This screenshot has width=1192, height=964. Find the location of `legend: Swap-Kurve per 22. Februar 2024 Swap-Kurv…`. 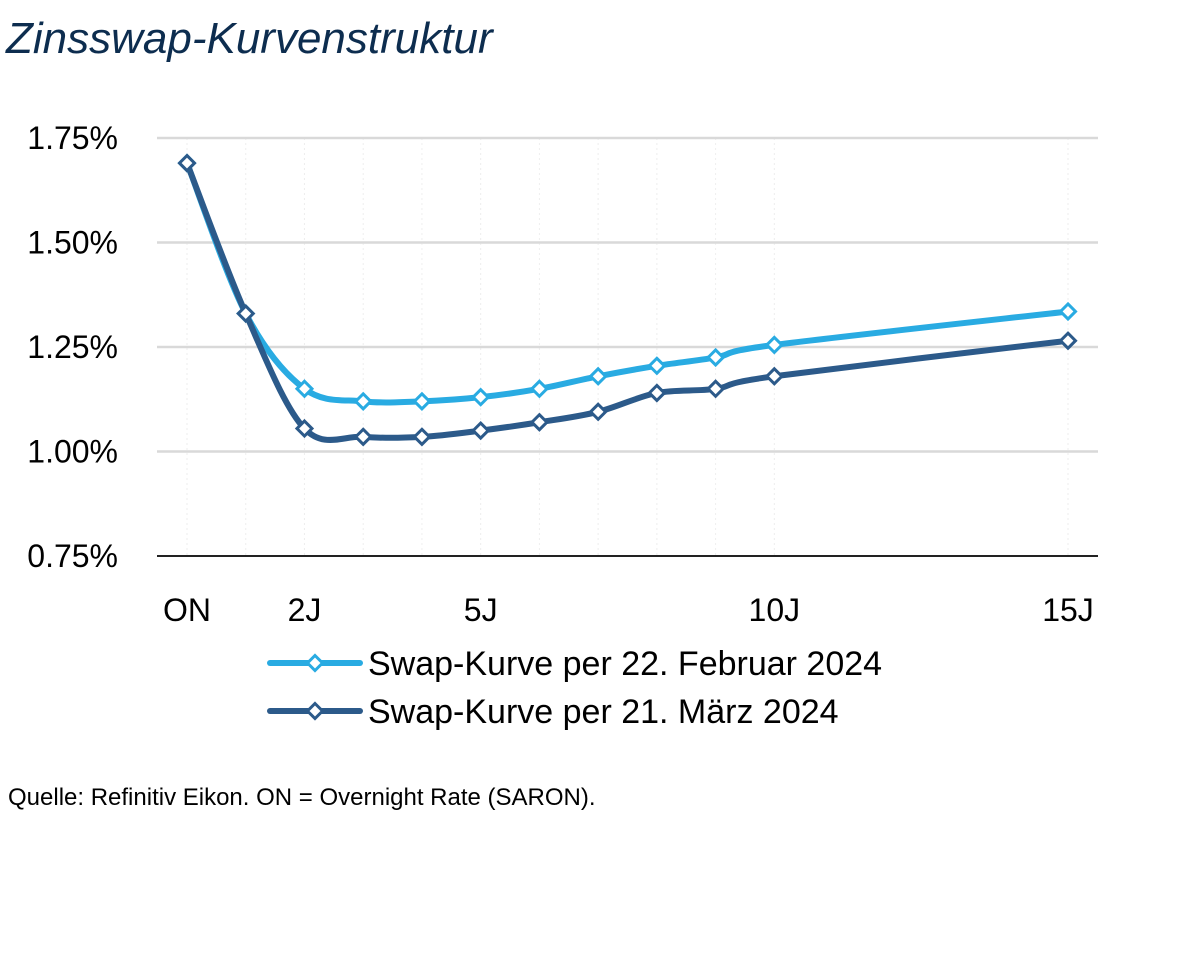

legend: Swap-Kurve per 22. Februar 2024 Swap-Kurv… is located at coordinates (574, 688).